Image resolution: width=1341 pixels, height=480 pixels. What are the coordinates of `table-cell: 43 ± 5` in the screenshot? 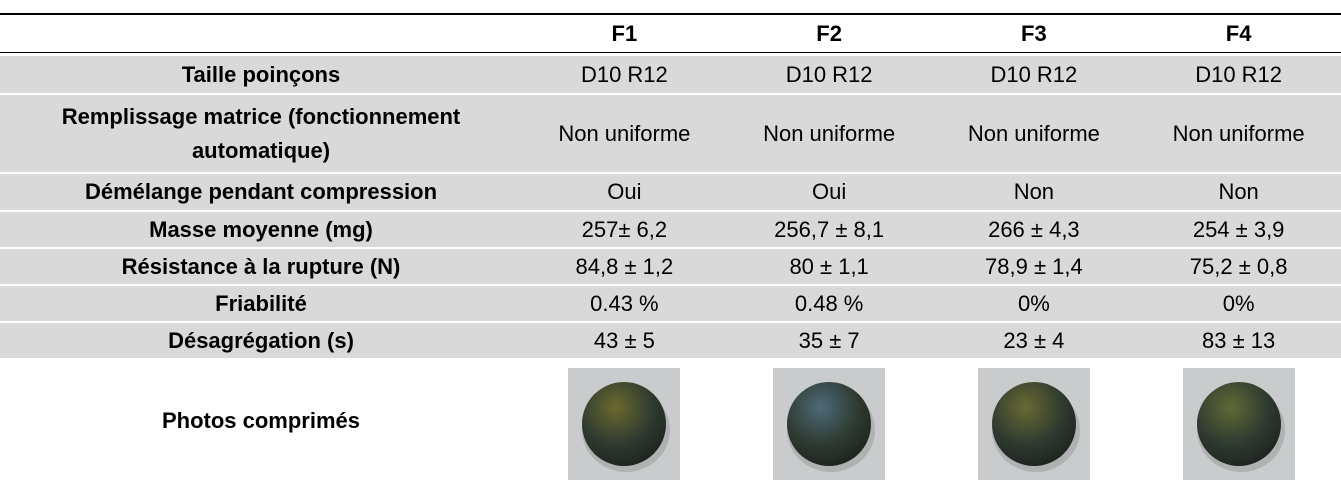 It's located at (624, 340).